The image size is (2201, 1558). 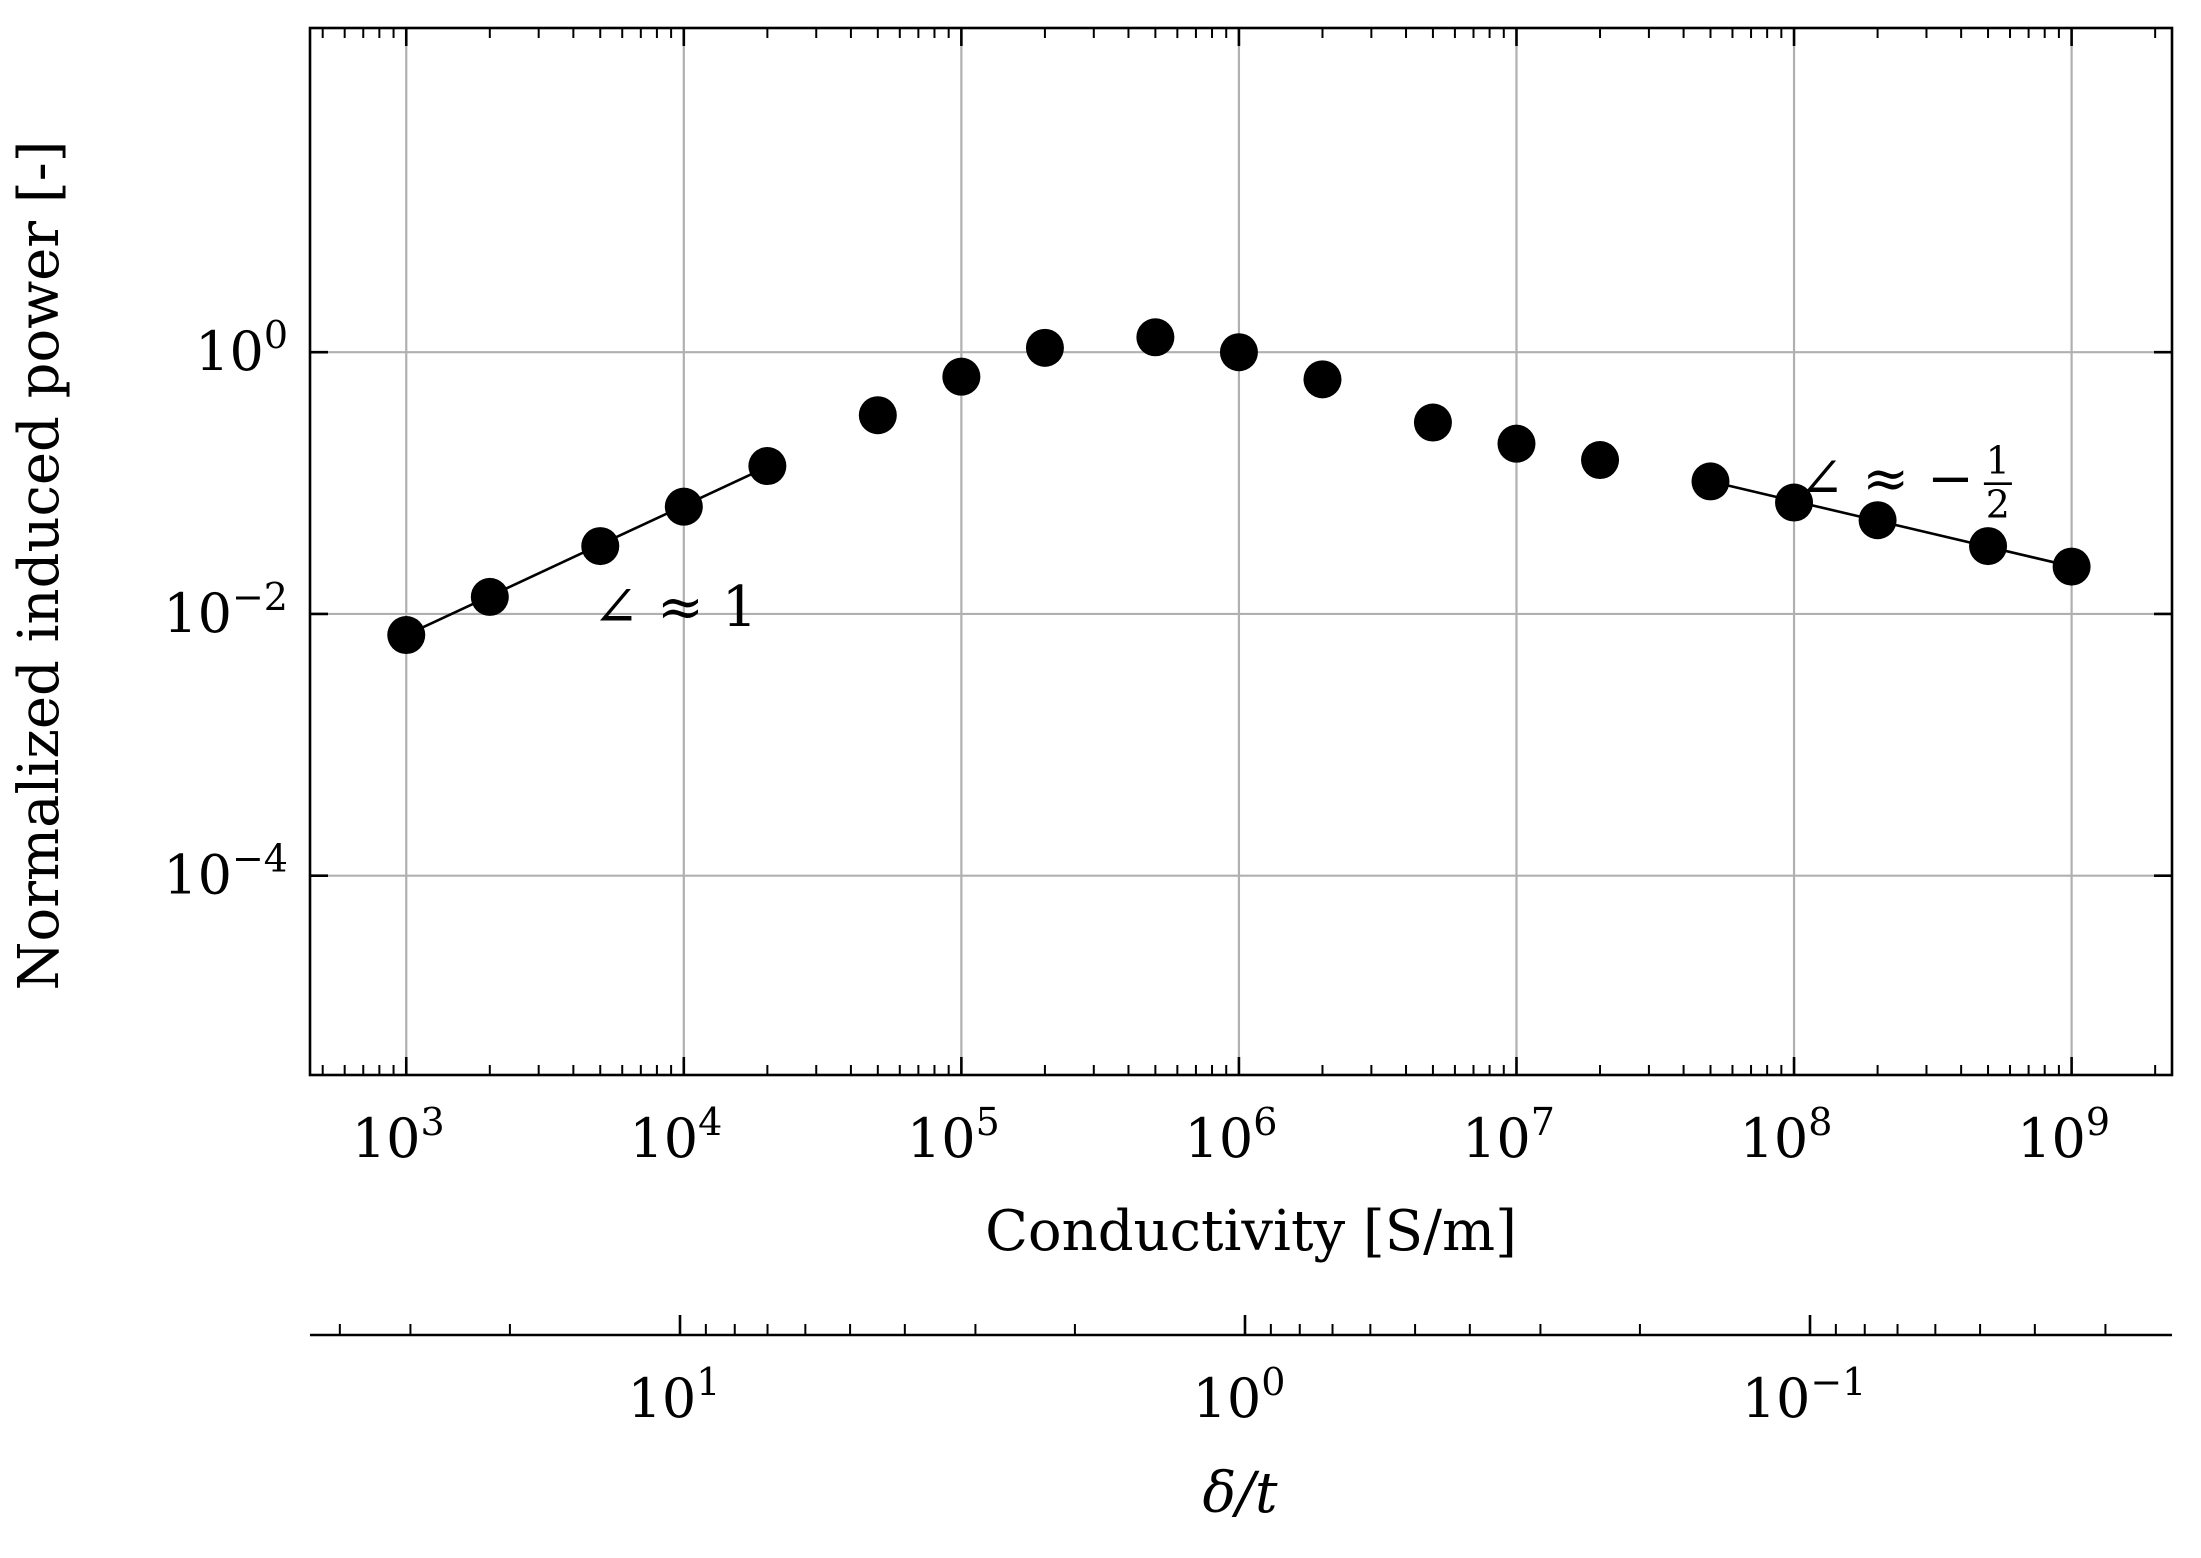 I want to click on secondary-tick-label: 10⁻¹, so click(x=1804, y=1395).